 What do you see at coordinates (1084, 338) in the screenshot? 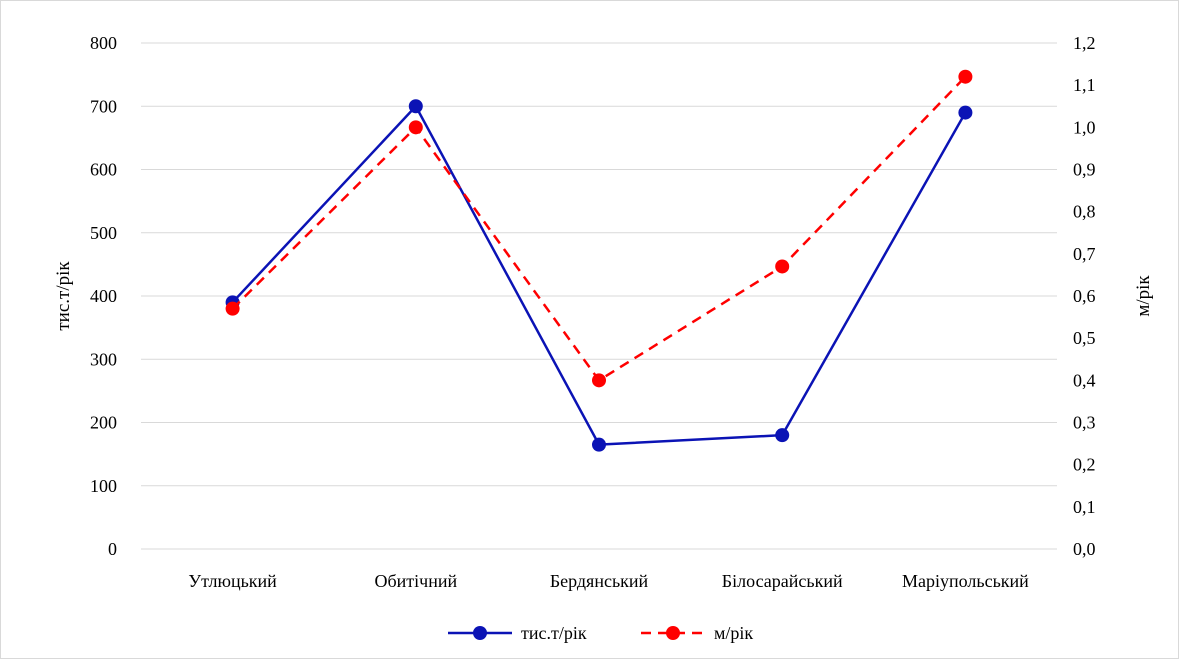
I see `right-tick-label: 0,5` at bounding box center [1084, 338].